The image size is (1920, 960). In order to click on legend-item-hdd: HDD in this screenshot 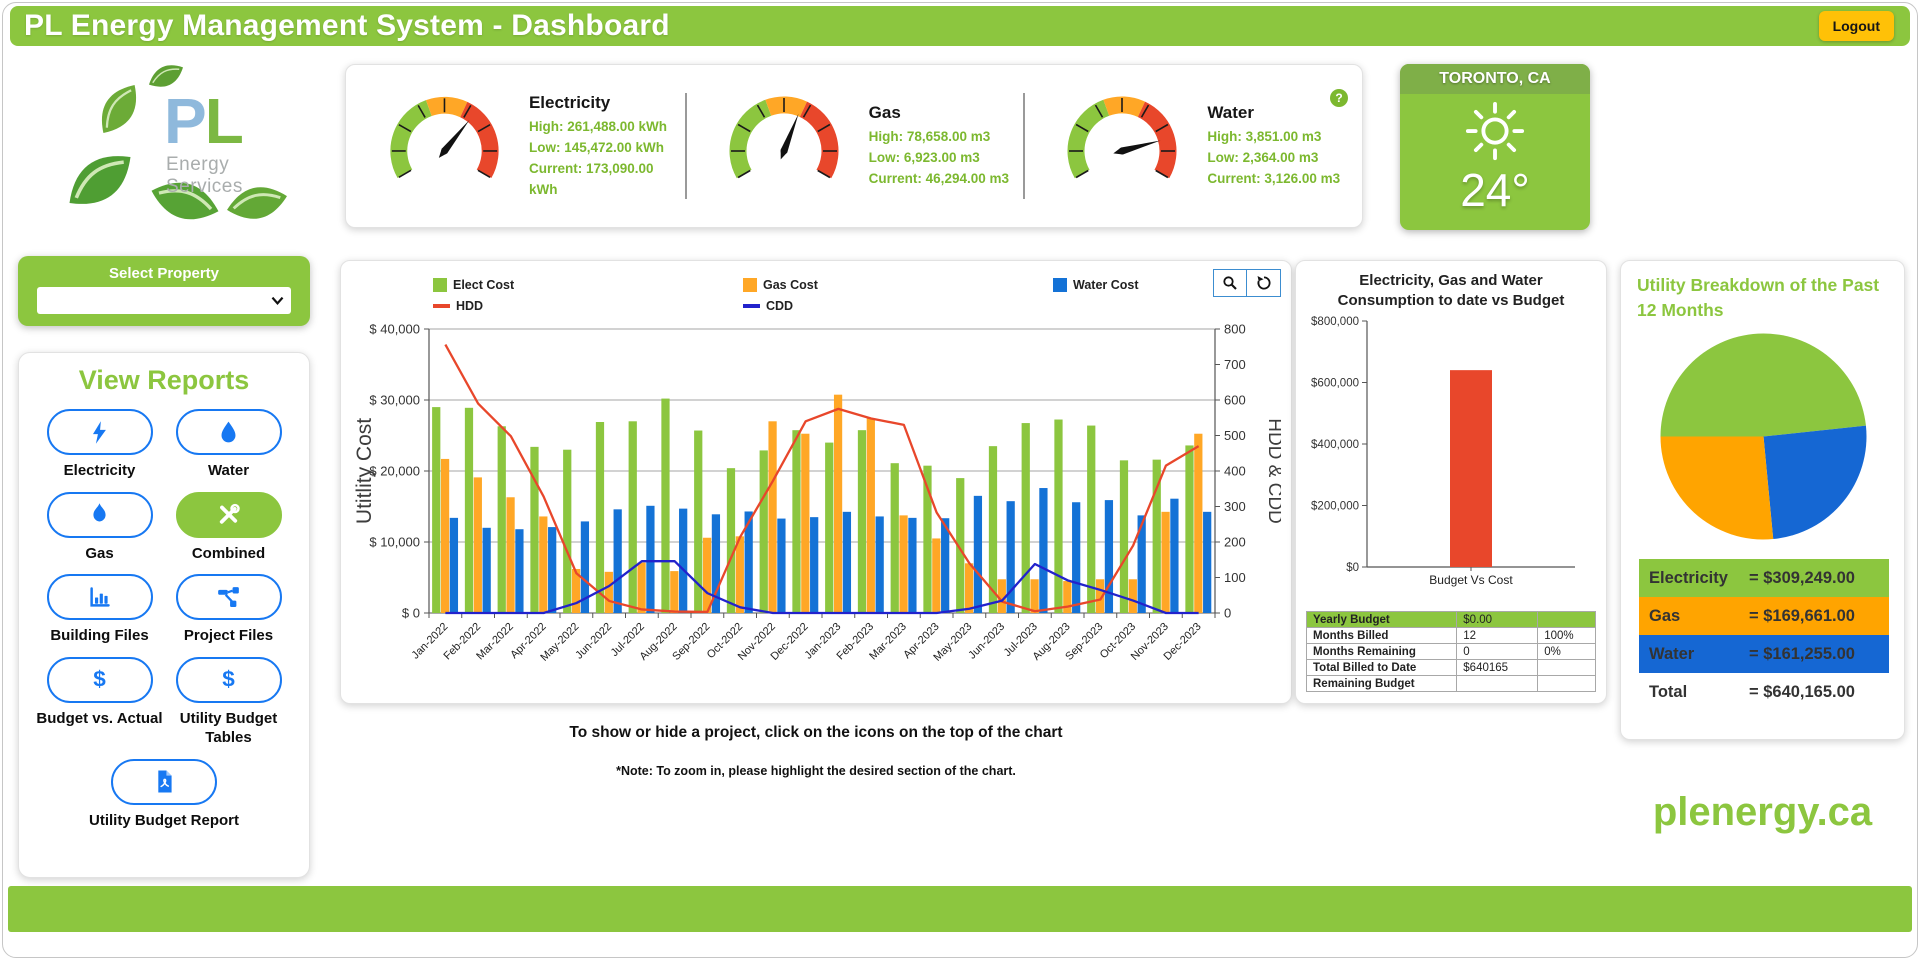, I will do `click(588, 306)`.